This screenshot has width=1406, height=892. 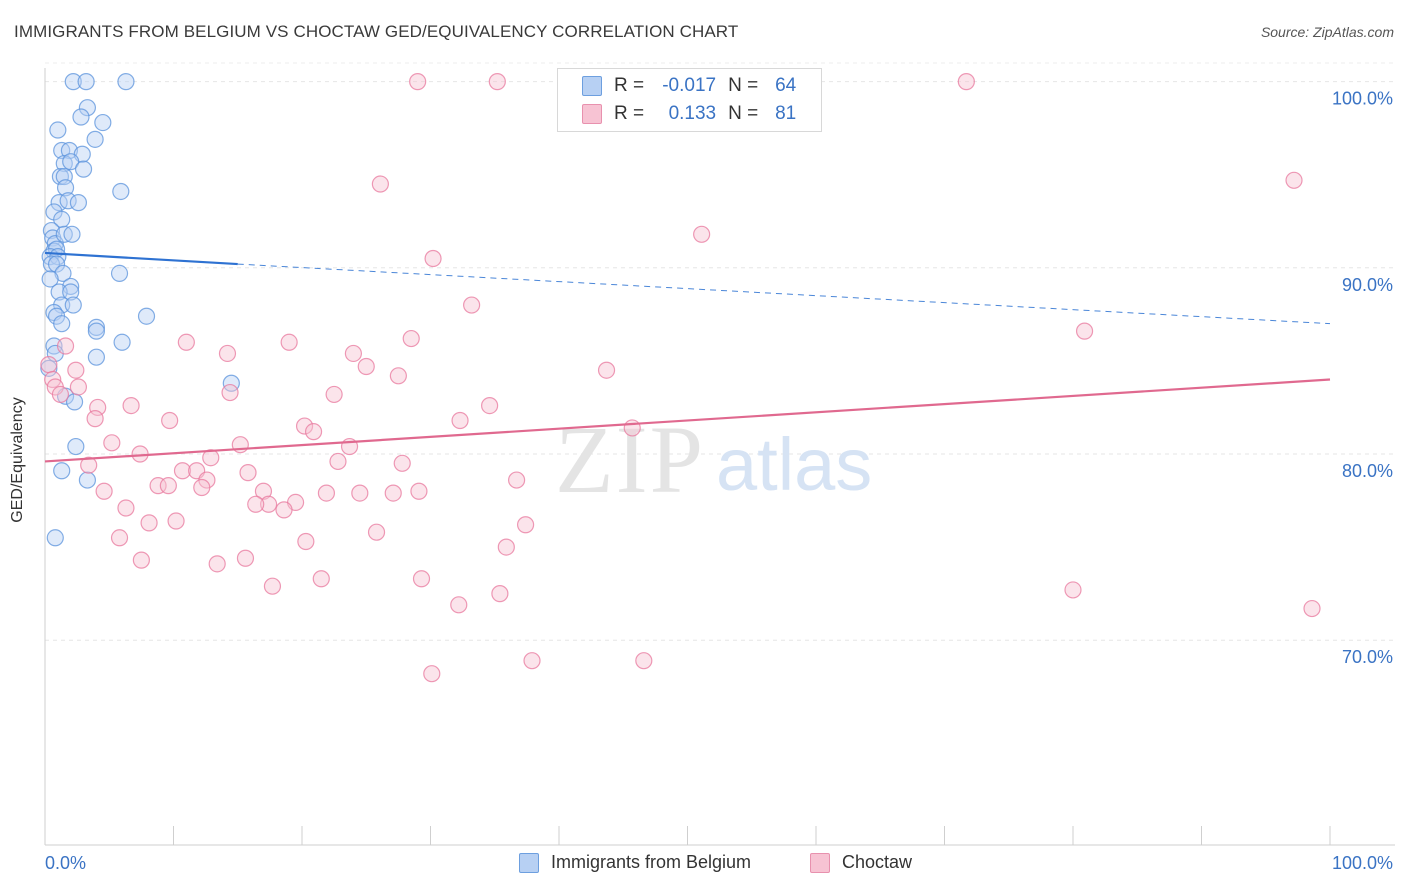 I want to click on choctaw-trend-line, so click(x=687, y=420).